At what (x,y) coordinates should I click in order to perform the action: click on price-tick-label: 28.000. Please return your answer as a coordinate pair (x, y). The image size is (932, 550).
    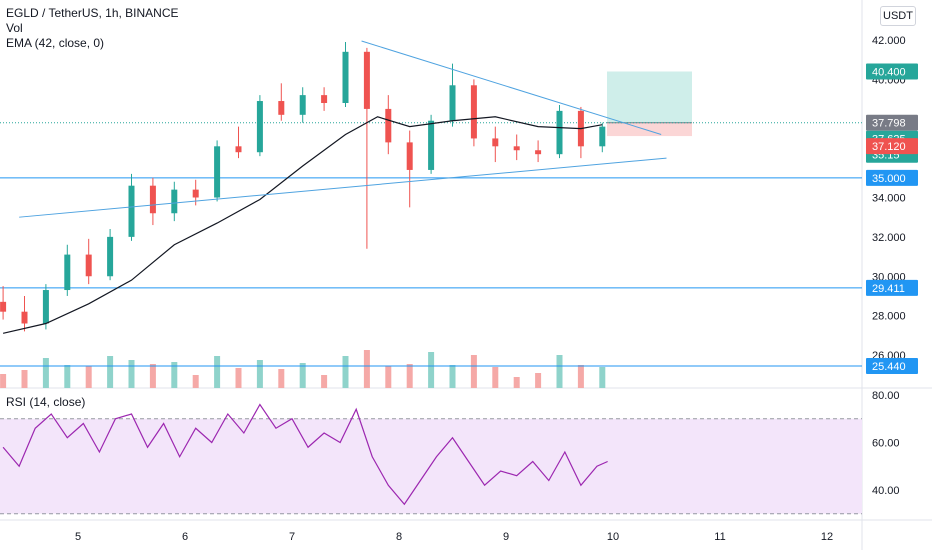
    Looking at the image, I should click on (889, 317).